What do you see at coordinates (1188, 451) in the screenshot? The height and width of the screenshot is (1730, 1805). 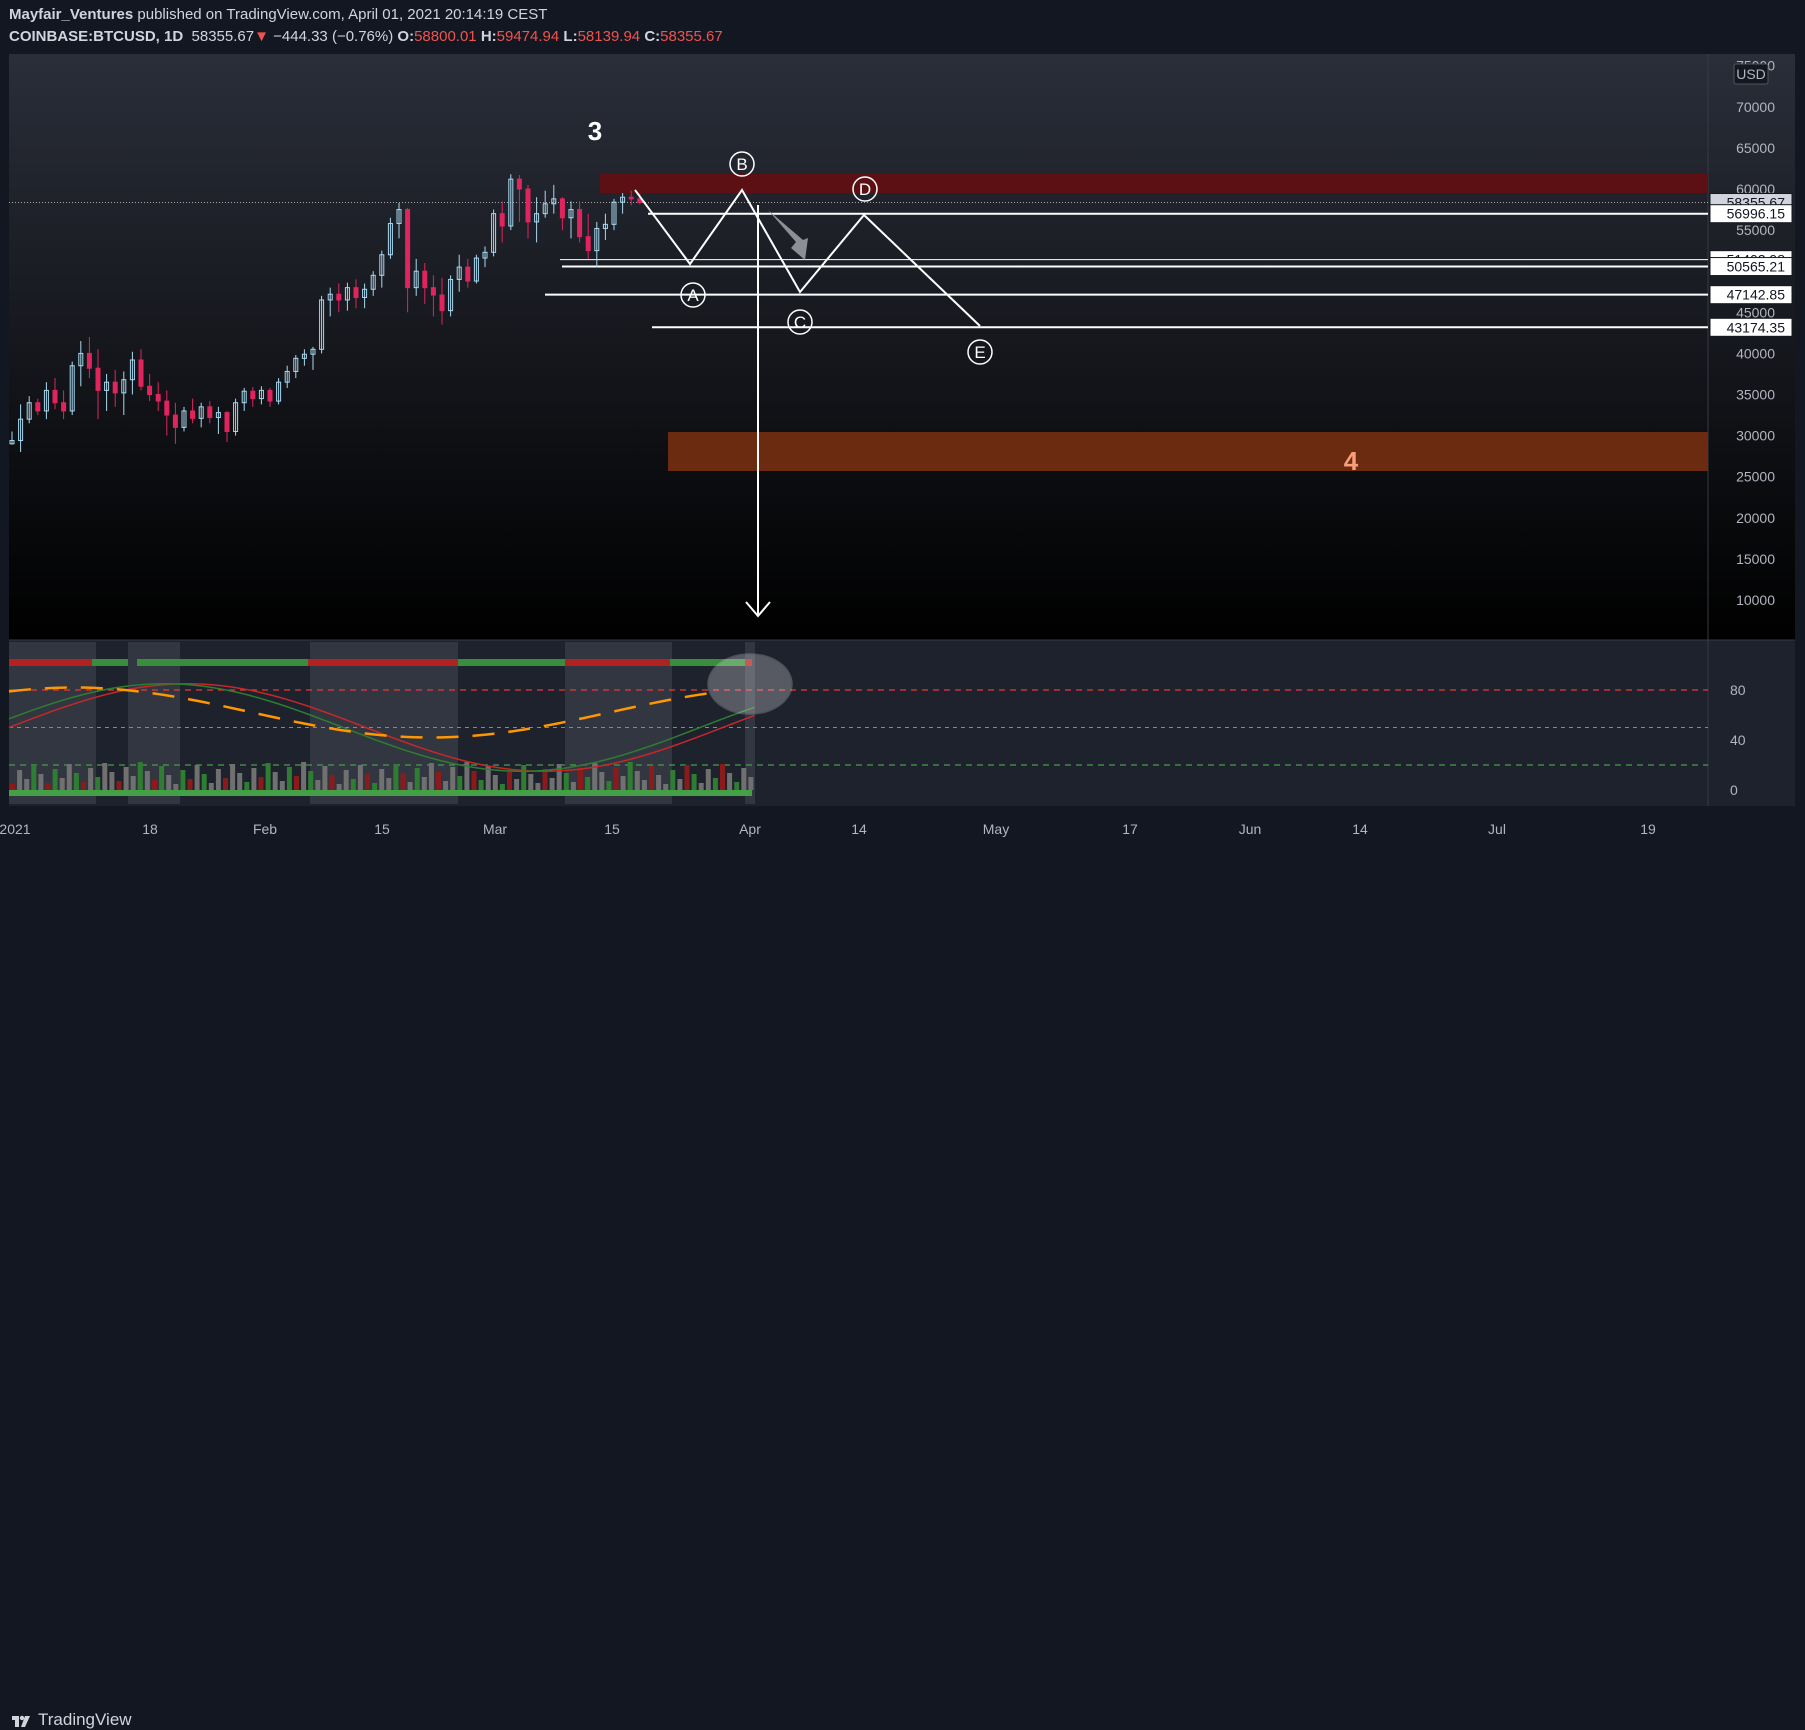 I see `wave-4-zone` at bounding box center [1188, 451].